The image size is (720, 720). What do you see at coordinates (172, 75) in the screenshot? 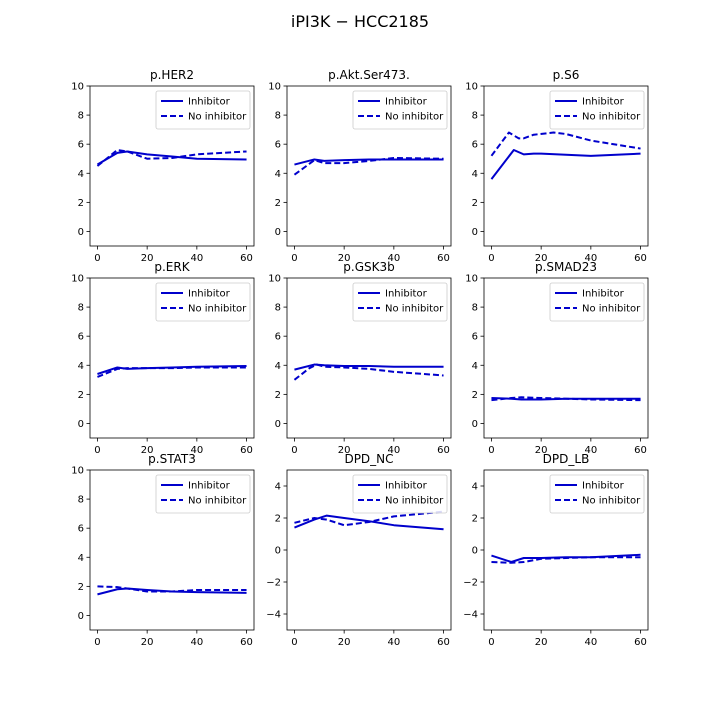
I see `panel-title: p.HER2` at bounding box center [172, 75].